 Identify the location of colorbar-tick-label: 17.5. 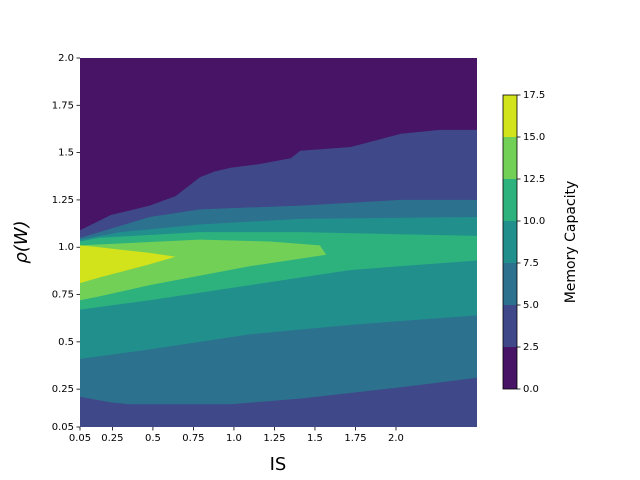
(534, 95).